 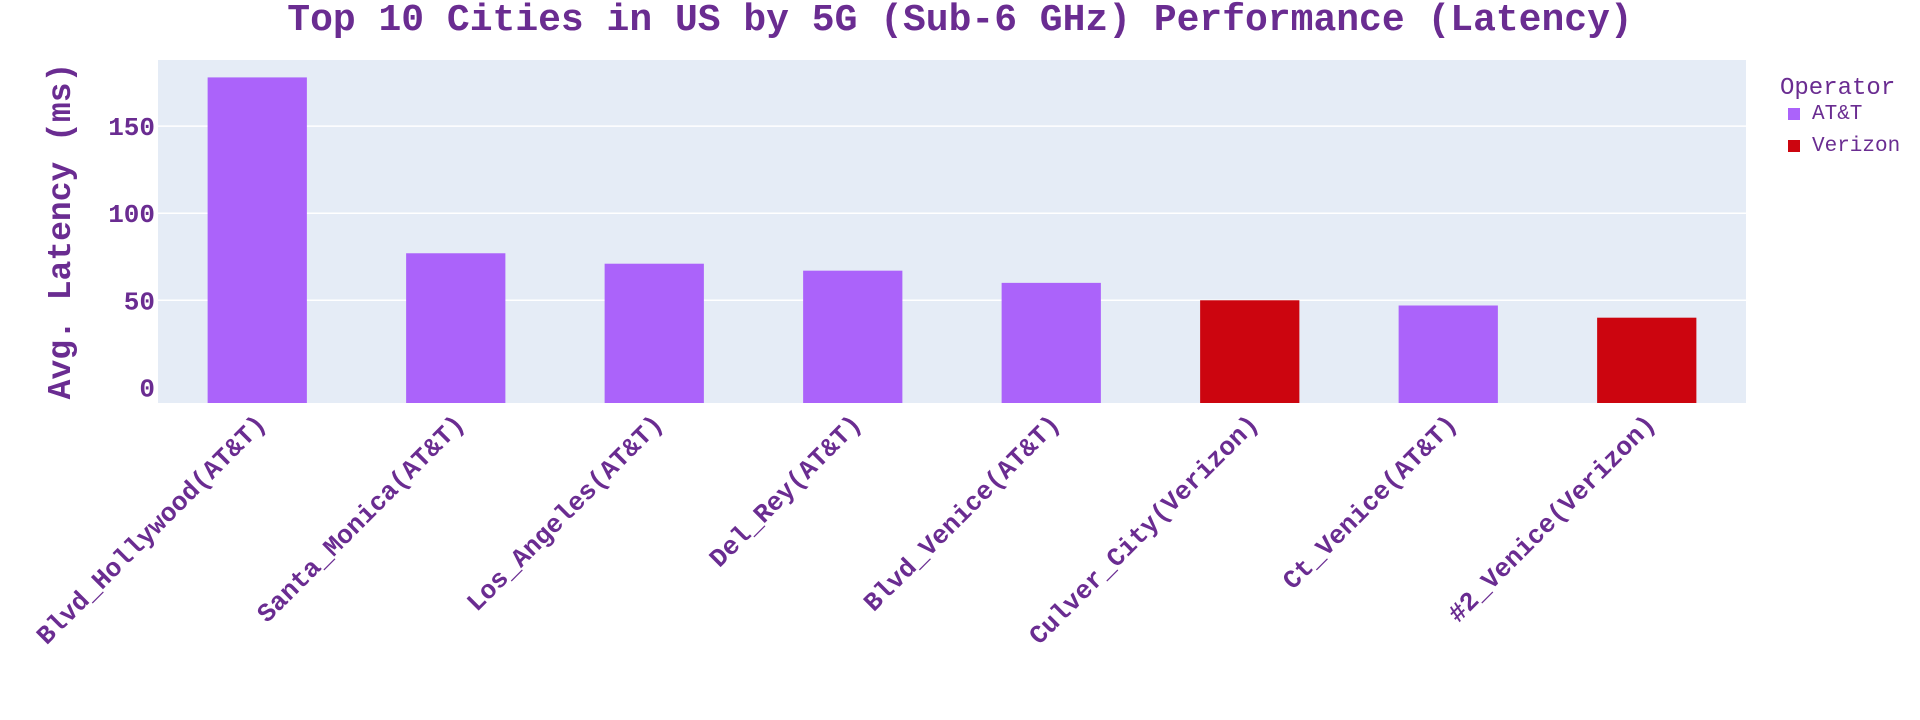 I want to click on y-tick-label: 50, so click(x=139, y=302).